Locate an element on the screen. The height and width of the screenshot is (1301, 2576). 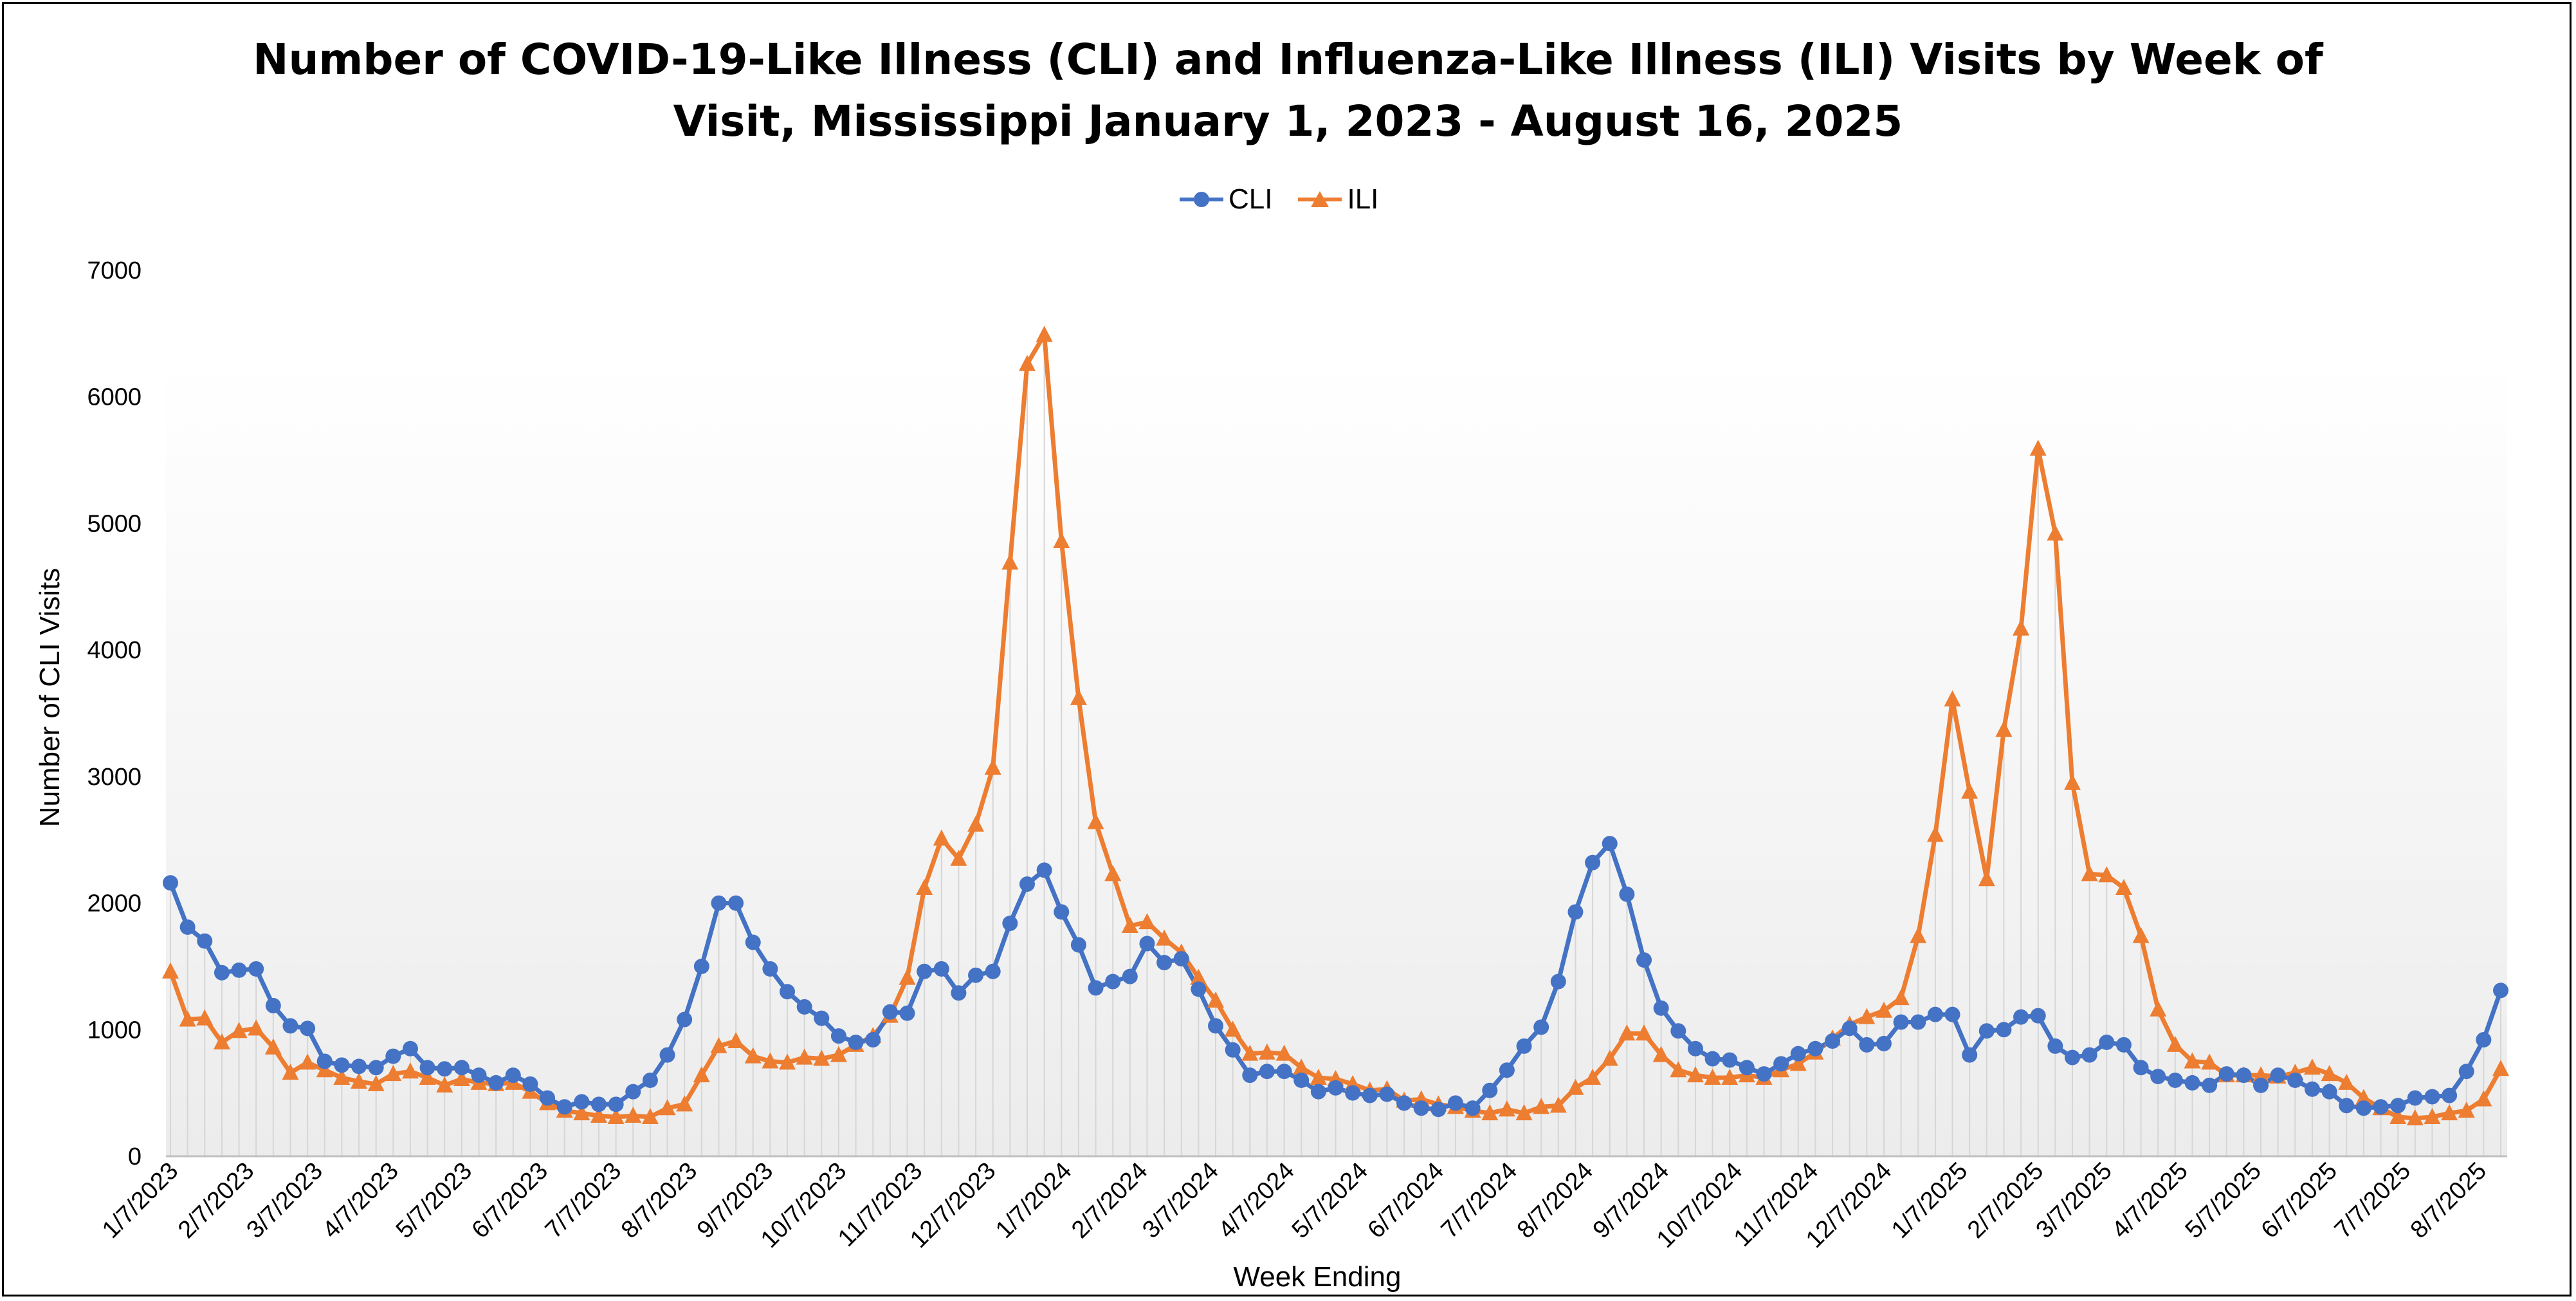
x-tick-label: 3/7/2023 is located at coordinates (285, 1201).